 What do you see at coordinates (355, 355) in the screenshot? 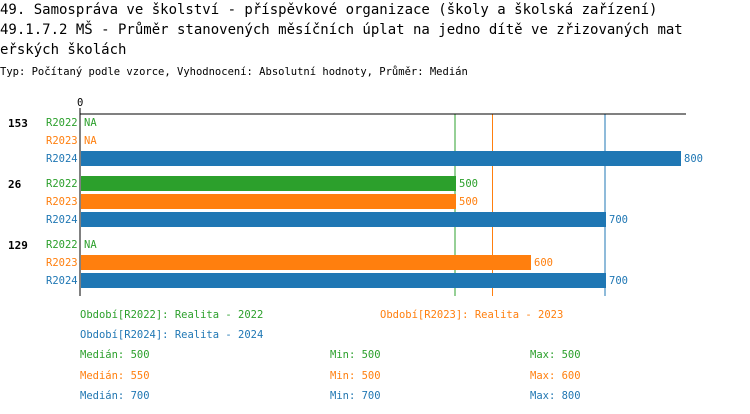
I see `min-r2022: Min: 500` at bounding box center [355, 355].